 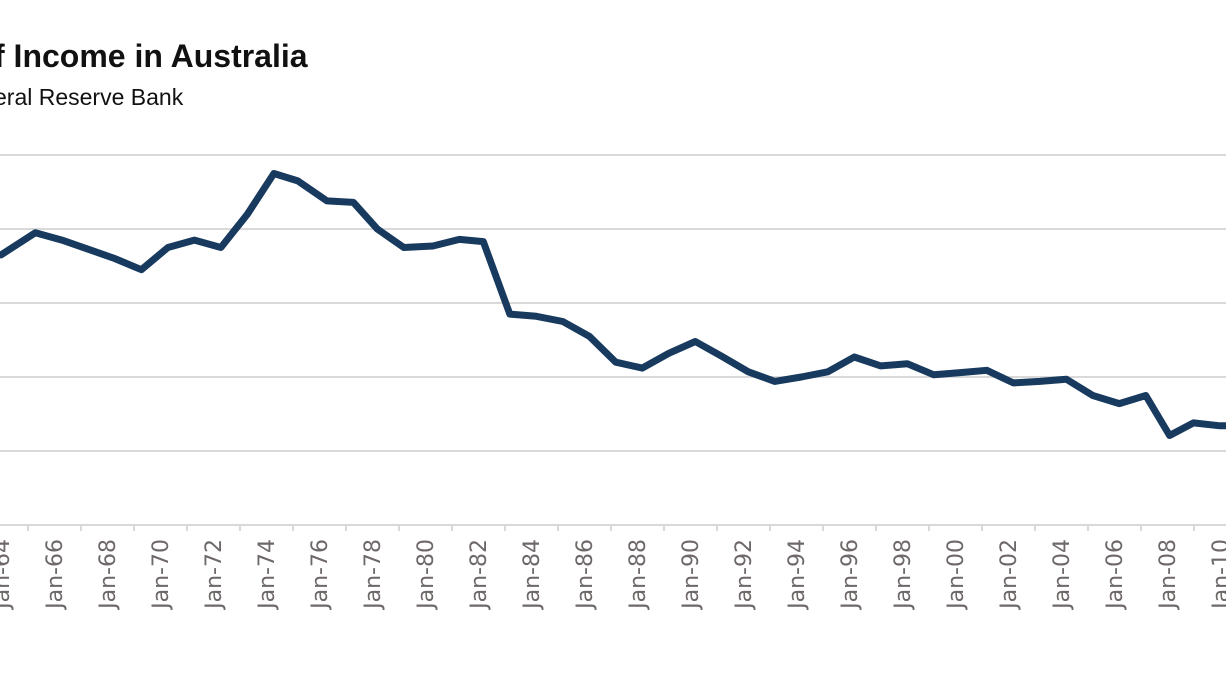 I want to click on x-tick-label: Jan-06, so click(x=1115, y=575).